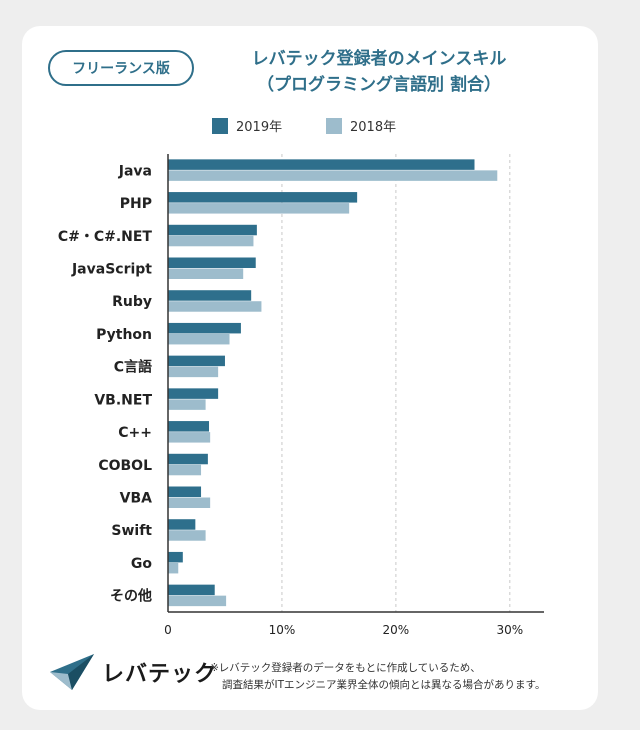 The image size is (640, 730). What do you see at coordinates (509, 630) in the screenshot?
I see `x-tick-label-3: 30%` at bounding box center [509, 630].